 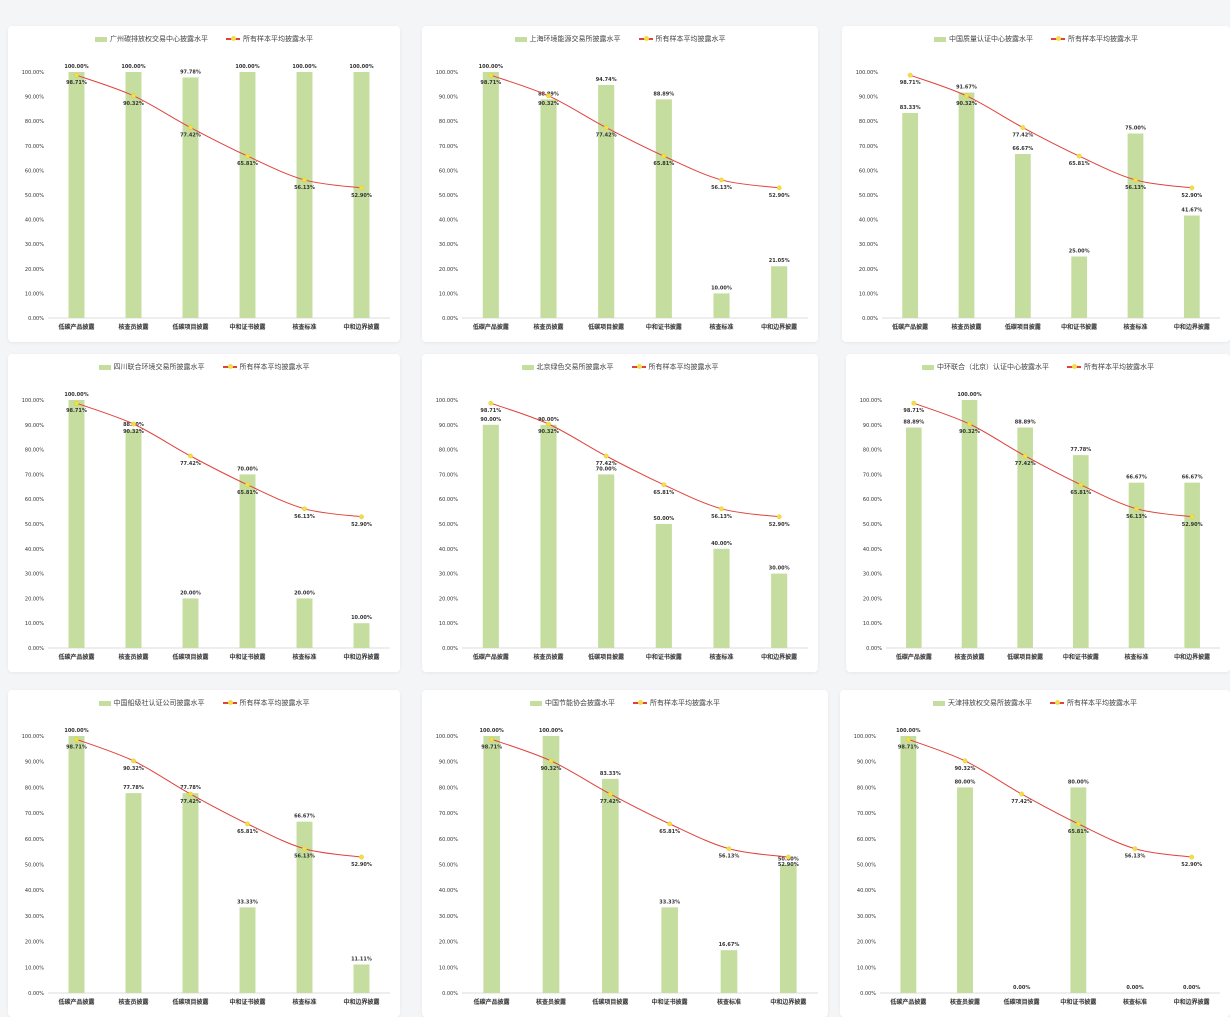 I want to click on bar-data-label: 91.67%, so click(x=966, y=87).